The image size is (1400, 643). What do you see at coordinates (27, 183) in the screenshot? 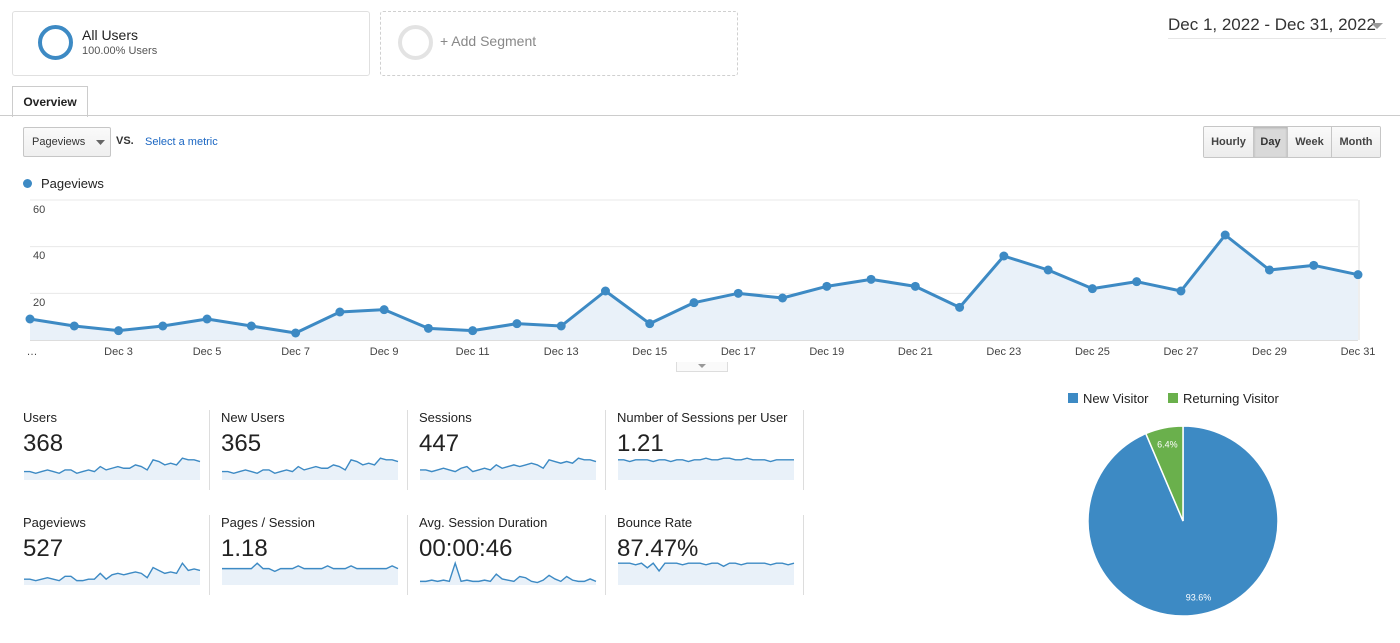
I see `legend-dot-icon` at bounding box center [27, 183].